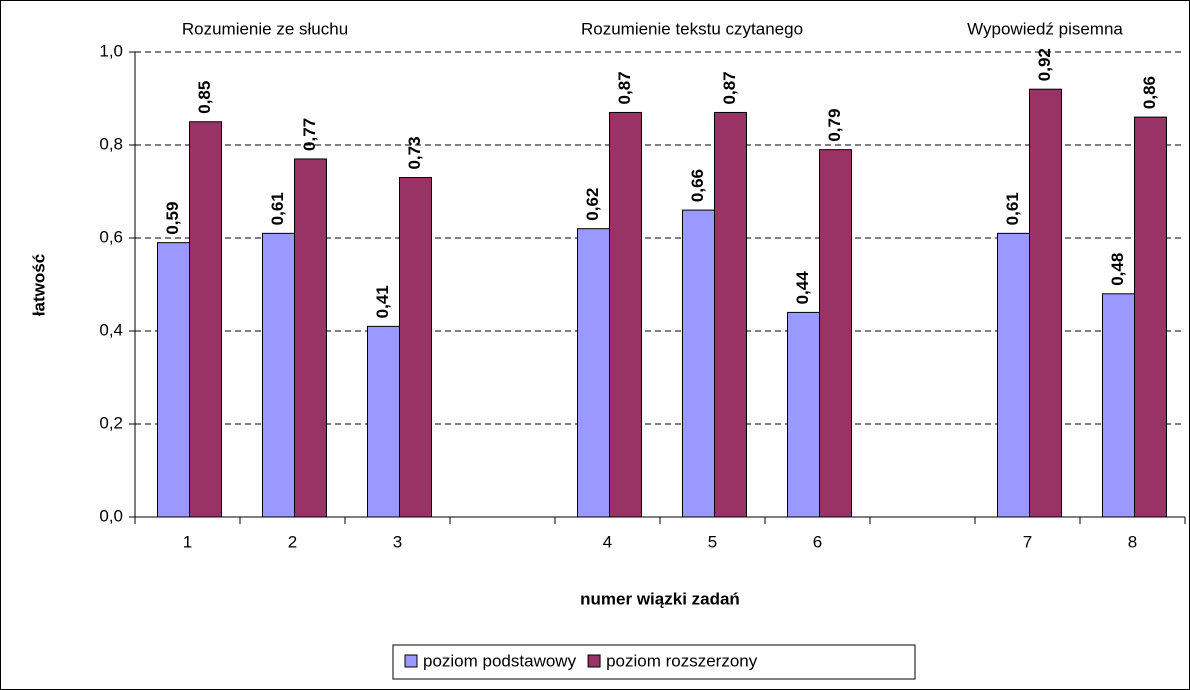  I want to click on legend-label: poziom rozszerzony, so click(682, 660).